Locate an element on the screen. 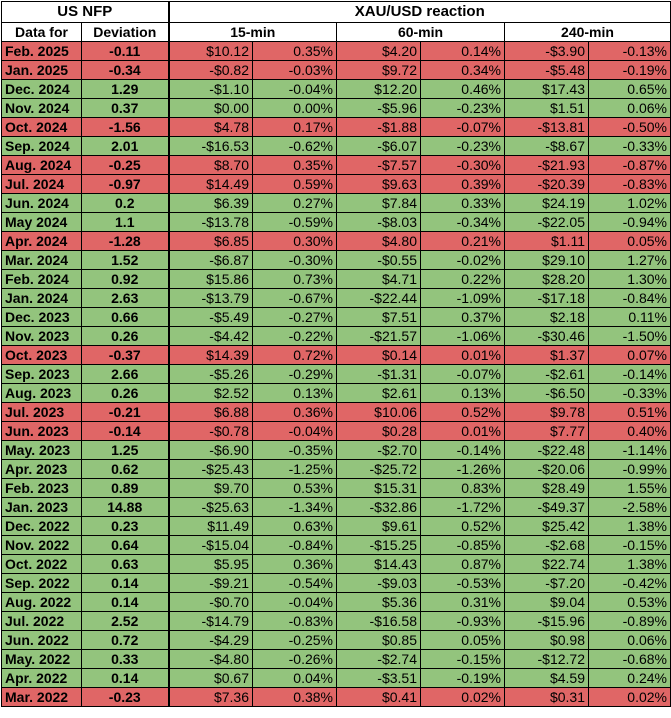 This screenshot has width=671, height=718. cell-240min-usd: -$2.61 is located at coordinates (546, 374).